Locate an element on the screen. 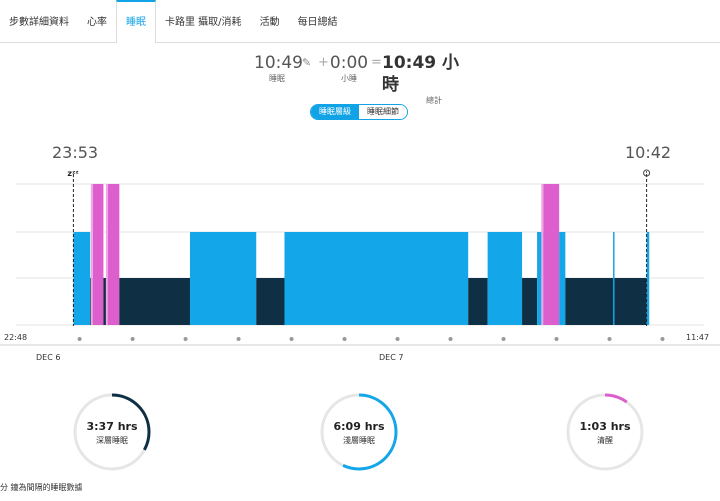  nap-label: 小睡 is located at coordinates (349, 78).